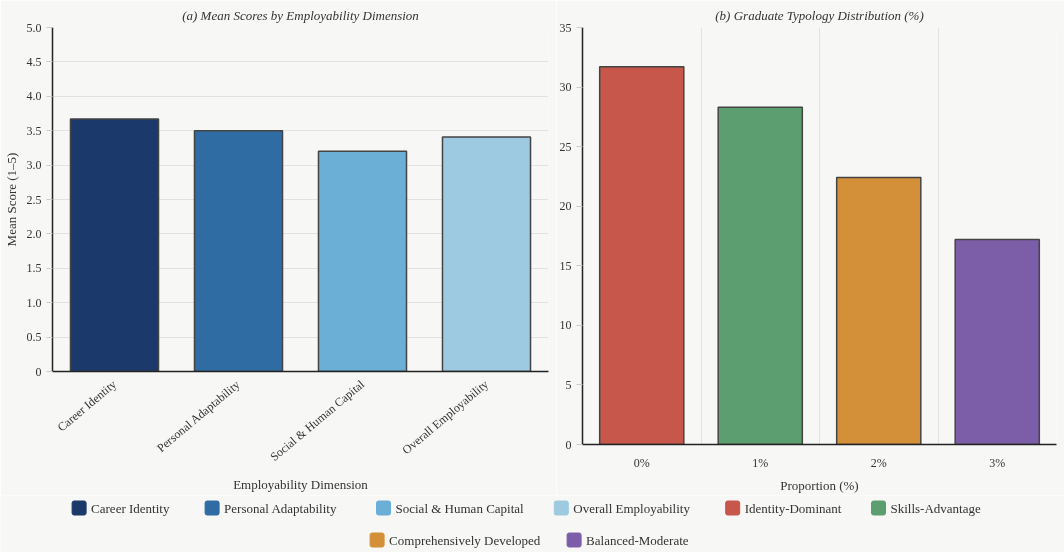 The height and width of the screenshot is (552, 1064). Describe the element at coordinates (793, 508) in the screenshot. I see `legend-label: Identity-Dominant` at that location.